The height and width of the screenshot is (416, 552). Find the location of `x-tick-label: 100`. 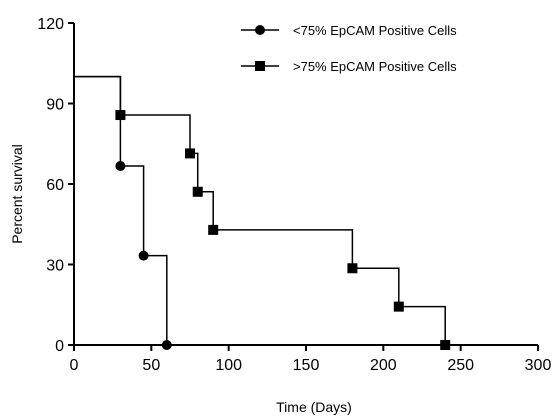

x-tick-label: 100 is located at coordinates (228, 365).